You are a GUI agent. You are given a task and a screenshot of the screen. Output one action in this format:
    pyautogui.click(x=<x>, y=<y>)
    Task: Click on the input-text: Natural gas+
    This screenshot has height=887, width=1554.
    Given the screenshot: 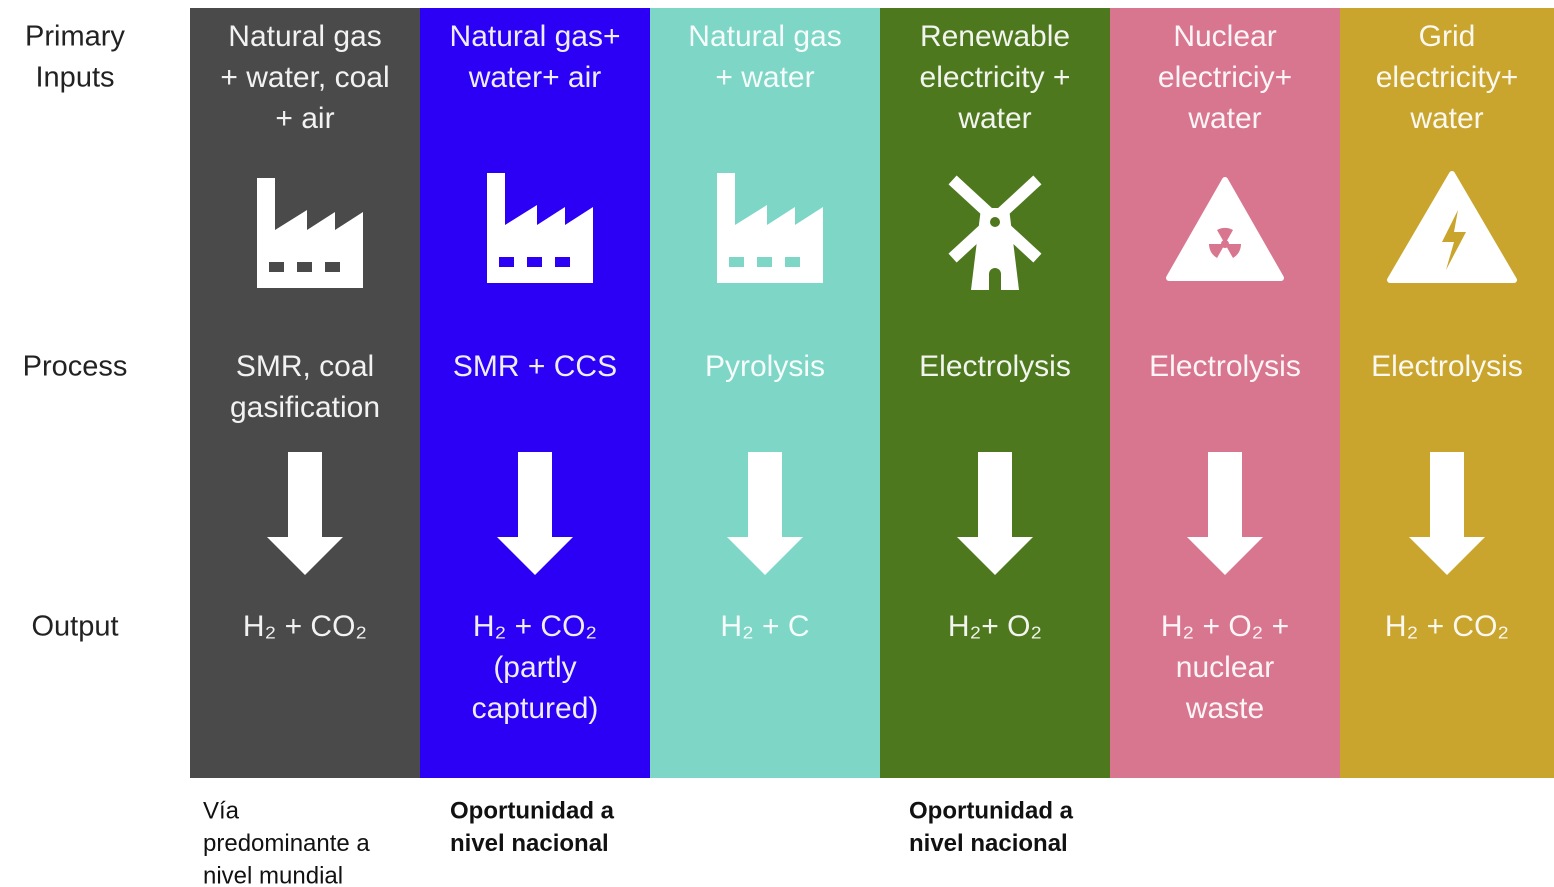 What is the action you would take?
    pyautogui.click(x=535, y=36)
    